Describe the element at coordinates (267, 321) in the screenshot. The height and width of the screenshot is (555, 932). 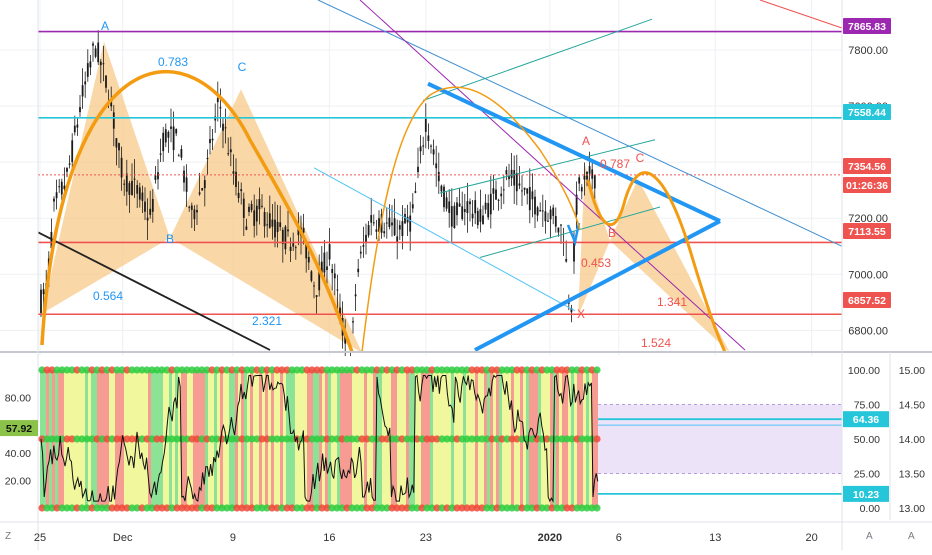
I see `harmonic-label: 2.321` at that location.